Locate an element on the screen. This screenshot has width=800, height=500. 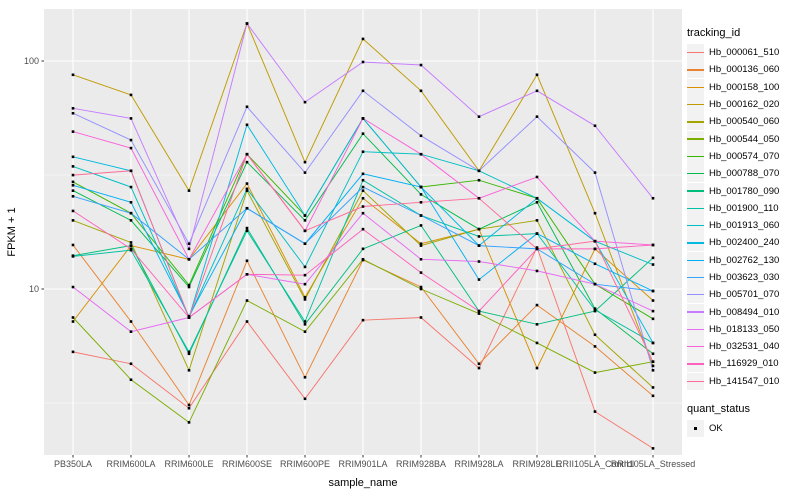
legend-label: Hb_000061_510 is located at coordinates (744, 53).